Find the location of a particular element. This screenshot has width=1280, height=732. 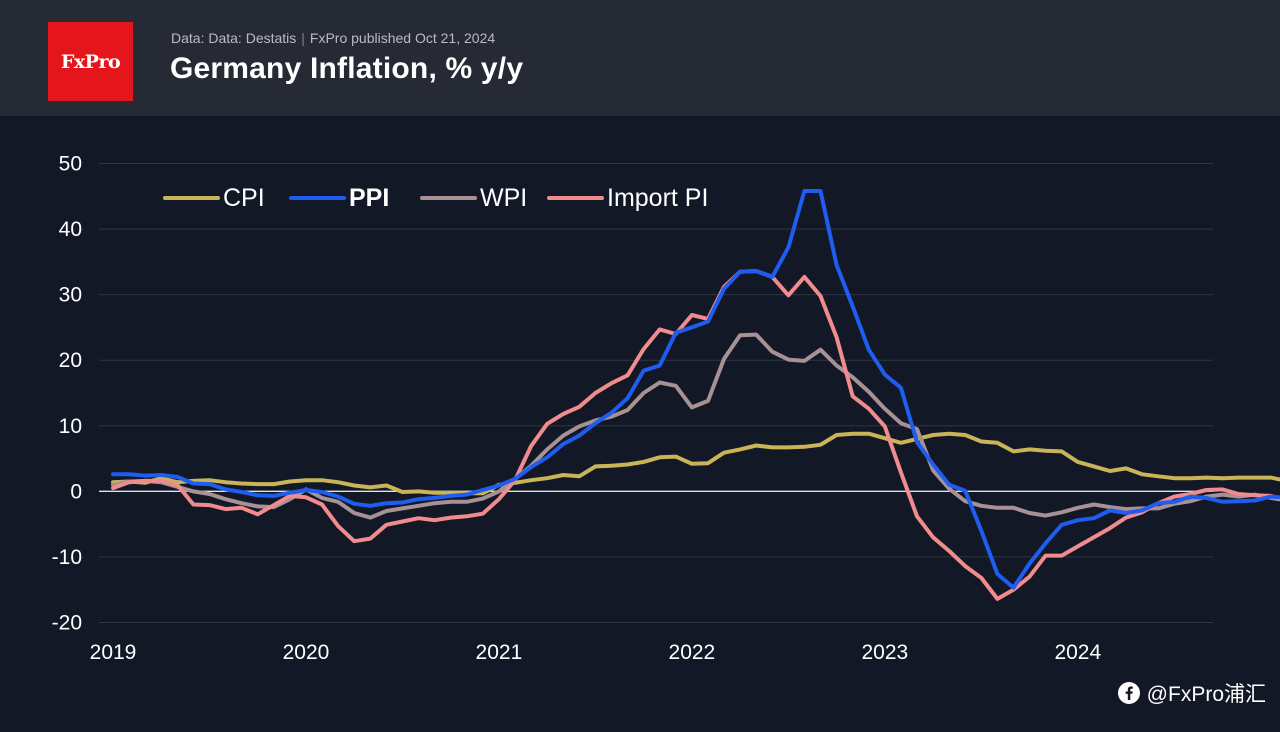

x-tick-label: 2024 is located at coordinates (1077, 652).